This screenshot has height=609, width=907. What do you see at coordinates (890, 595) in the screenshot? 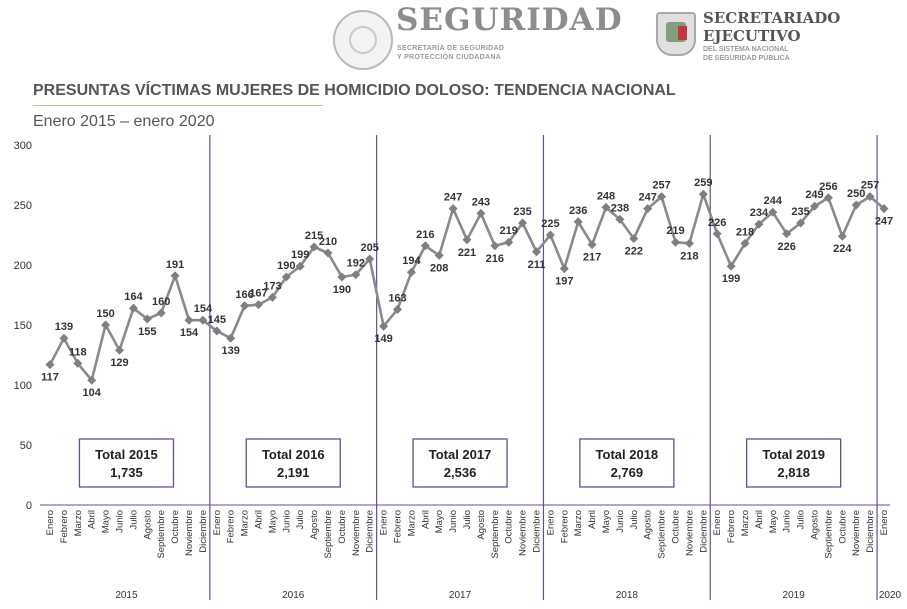
I see `year-label-2020: 2020` at bounding box center [890, 595].